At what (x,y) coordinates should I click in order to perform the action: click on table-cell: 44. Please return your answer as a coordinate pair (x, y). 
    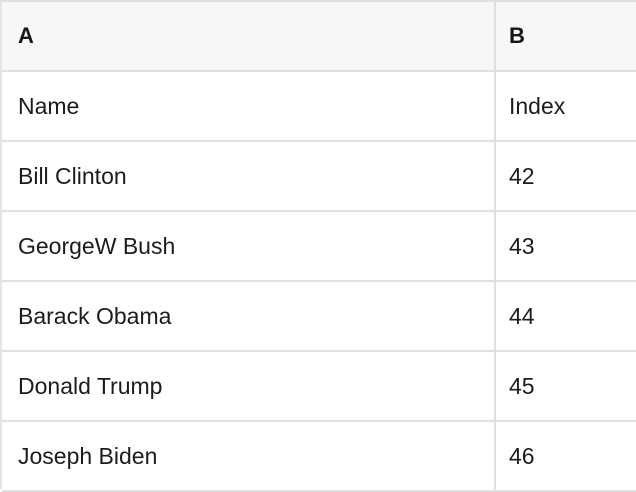
    Looking at the image, I should click on (522, 315).